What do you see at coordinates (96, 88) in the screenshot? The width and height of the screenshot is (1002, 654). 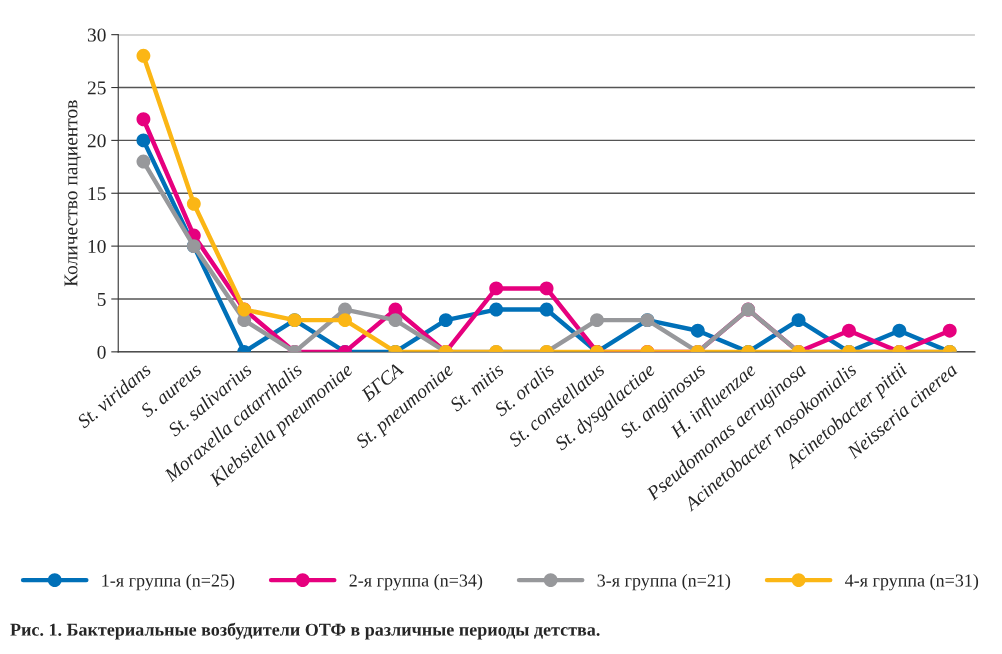 I see `y-tick-label: 25` at bounding box center [96, 88].